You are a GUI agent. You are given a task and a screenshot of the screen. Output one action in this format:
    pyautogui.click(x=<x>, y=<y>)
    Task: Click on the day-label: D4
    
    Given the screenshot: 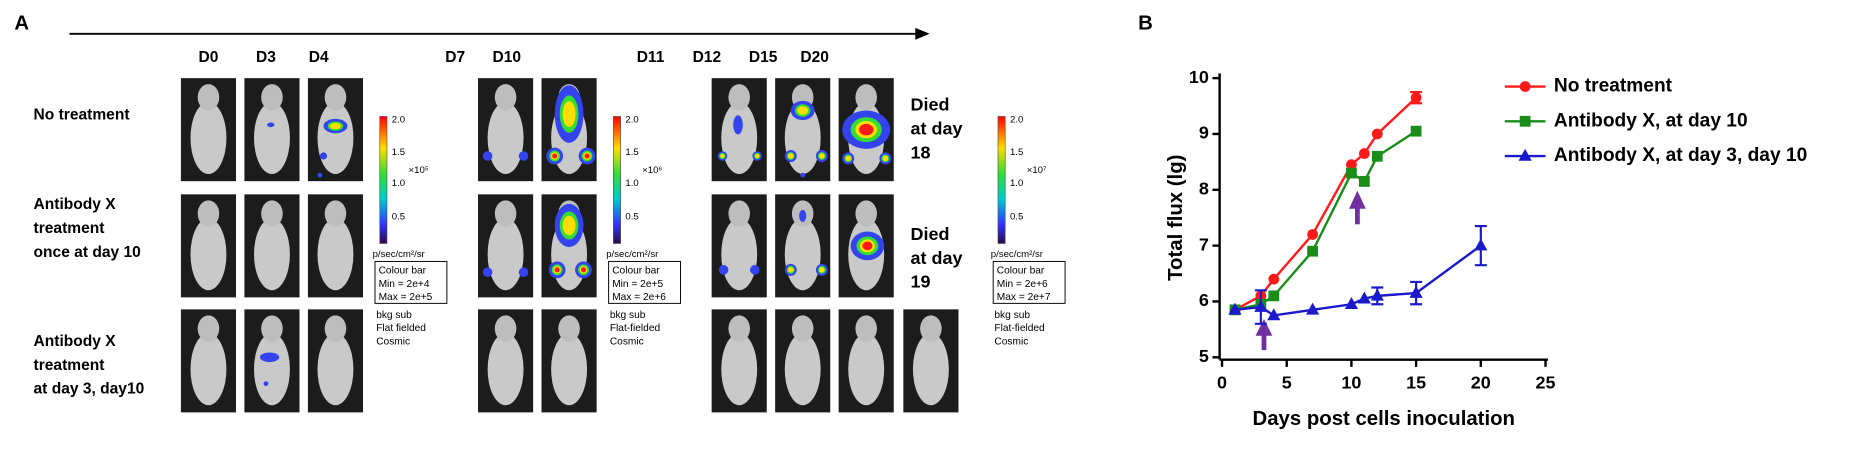 What is the action you would take?
    pyautogui.click(x=319, y=57)
    